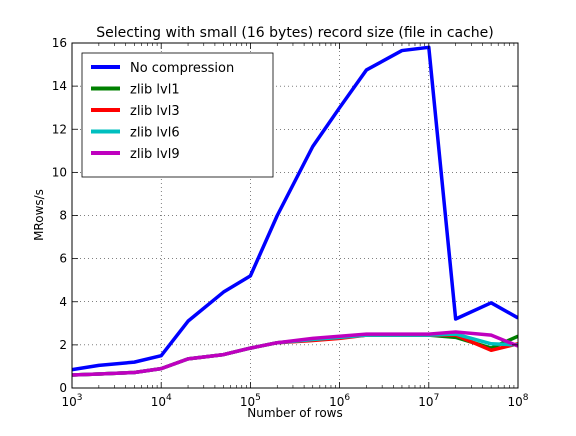 Image resolution: width=576 pixels, height=436 pixels. Describe the element at coordinates (182, 68) in the screenshot. I see `legend-label: No compression` at that location.